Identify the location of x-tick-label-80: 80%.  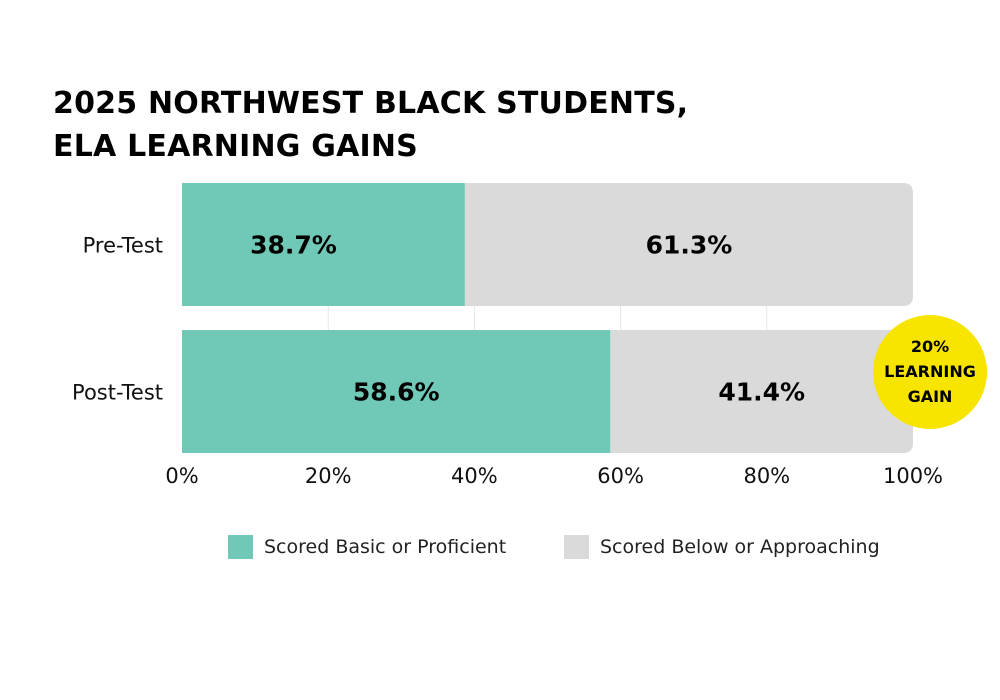
(766, 476).